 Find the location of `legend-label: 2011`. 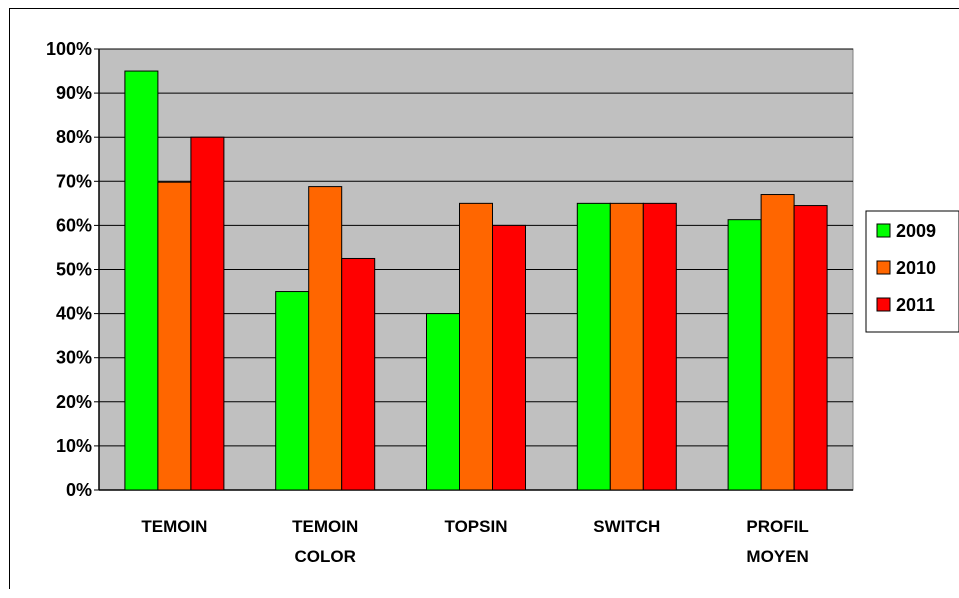

legend-label: 2011 is located at coordinates (915, 305).